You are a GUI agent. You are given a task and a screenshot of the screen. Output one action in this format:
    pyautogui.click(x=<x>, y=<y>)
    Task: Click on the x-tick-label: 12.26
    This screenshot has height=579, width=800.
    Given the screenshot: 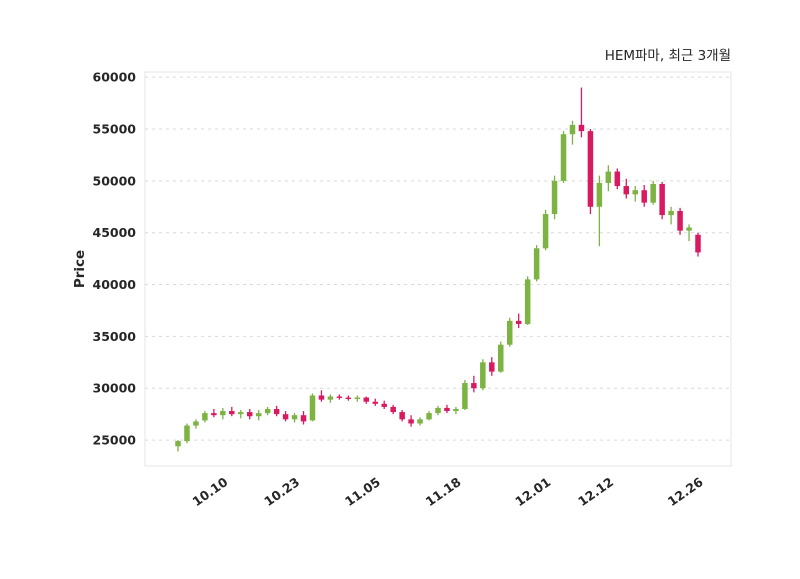 What is the action you would take?
    pyautogui.click(x=685, y=491)
    